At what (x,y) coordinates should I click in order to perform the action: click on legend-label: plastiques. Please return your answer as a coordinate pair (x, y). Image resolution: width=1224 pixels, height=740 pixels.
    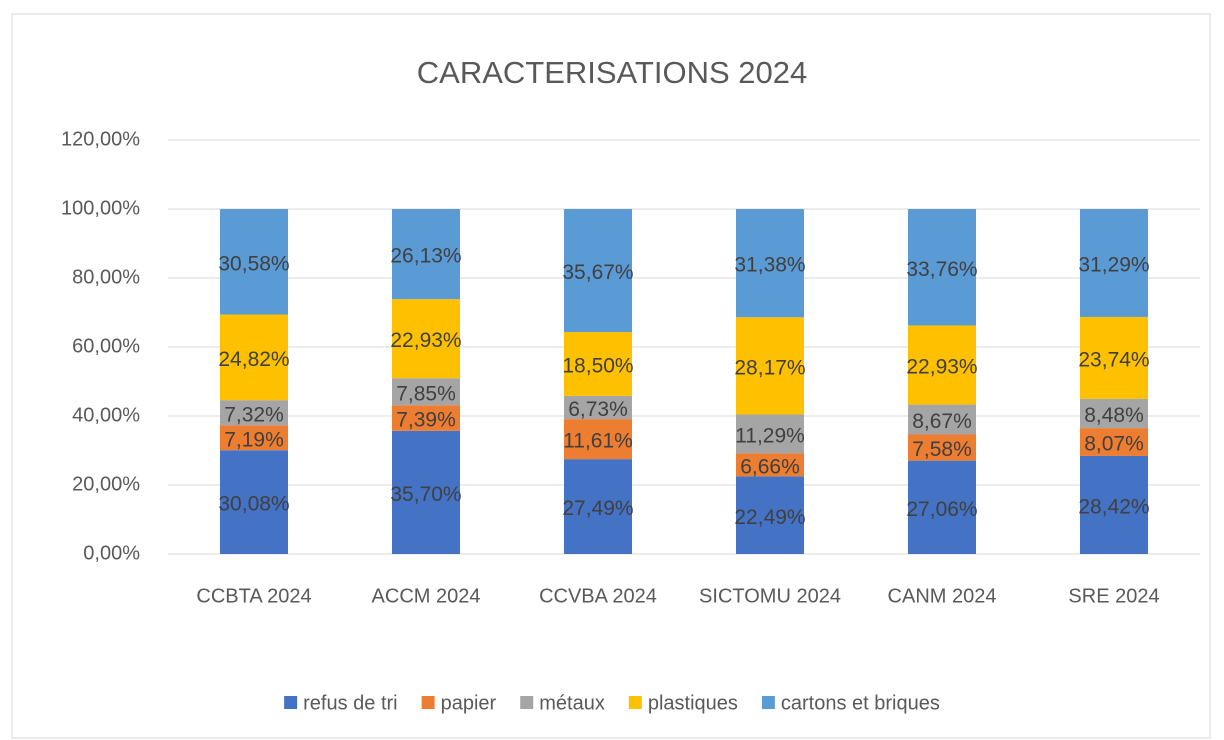
    Looking at the image, I should click on (693, 703).